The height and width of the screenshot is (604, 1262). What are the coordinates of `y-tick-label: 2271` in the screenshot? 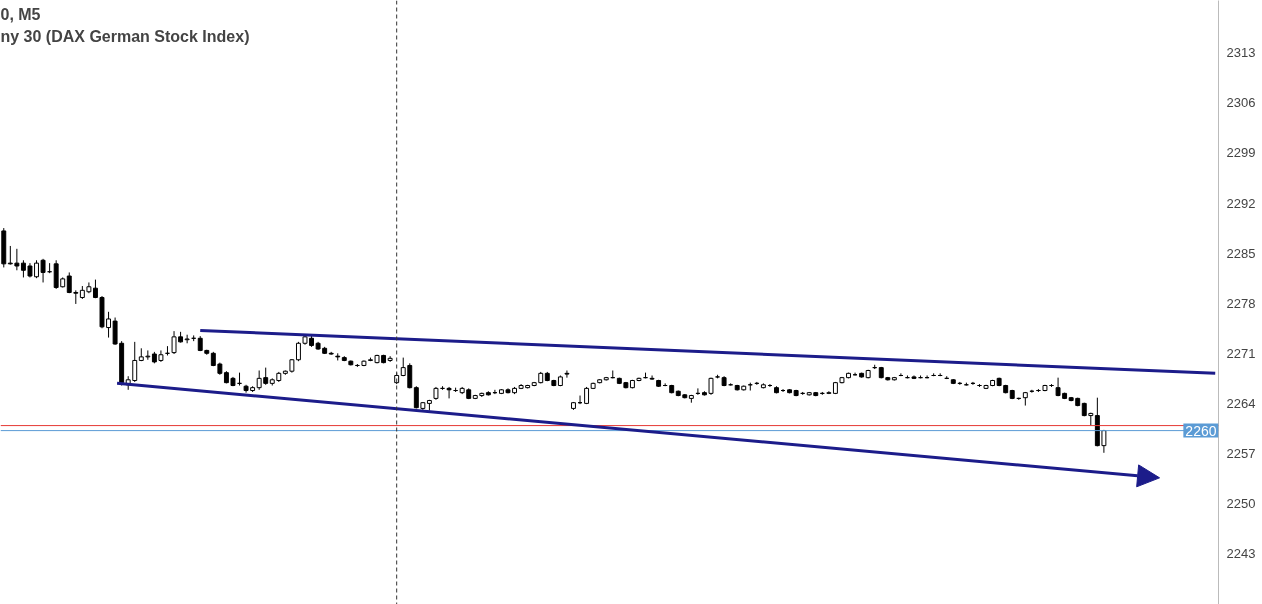 It's located at (1241, 353).